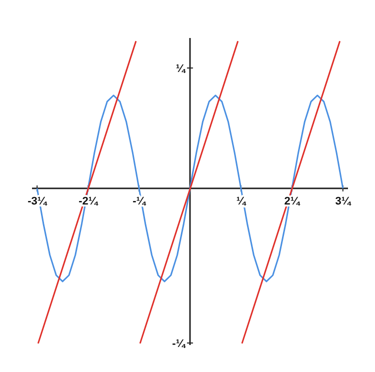  Describe the element at coordinates (179, 344) in the screenshot. I see `annotation: -¼` at that location.